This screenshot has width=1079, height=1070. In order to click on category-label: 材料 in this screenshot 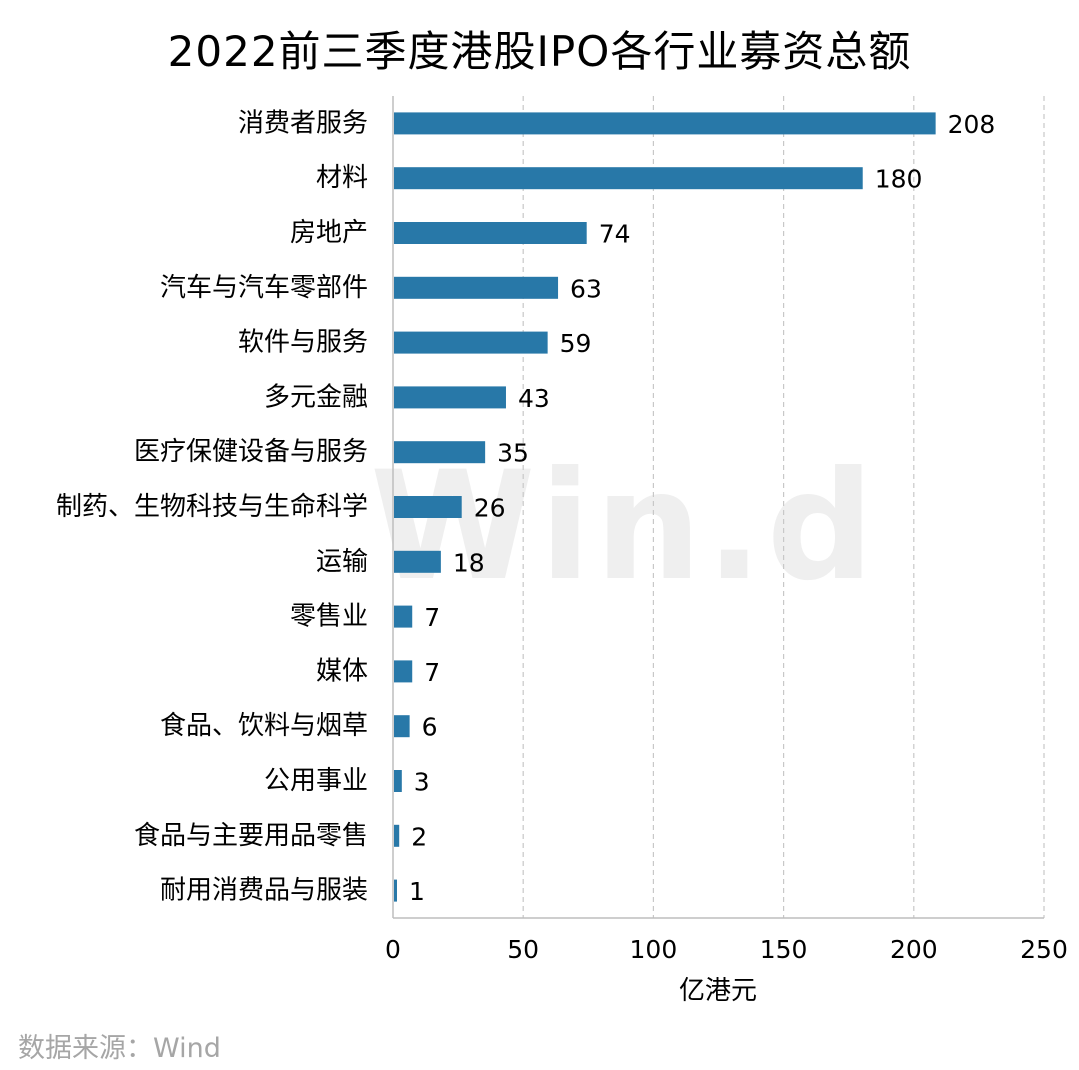, I will do `click(342, 178)`.